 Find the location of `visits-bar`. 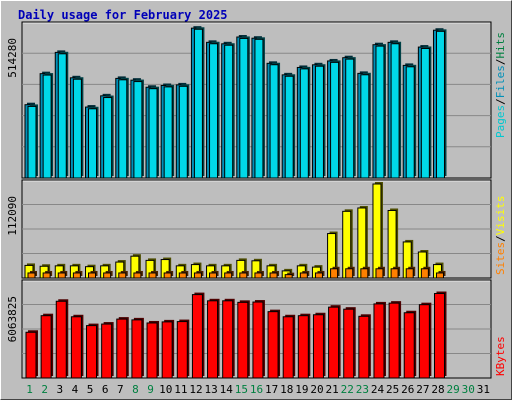

visits-bar is located at coordinates (377, 231).